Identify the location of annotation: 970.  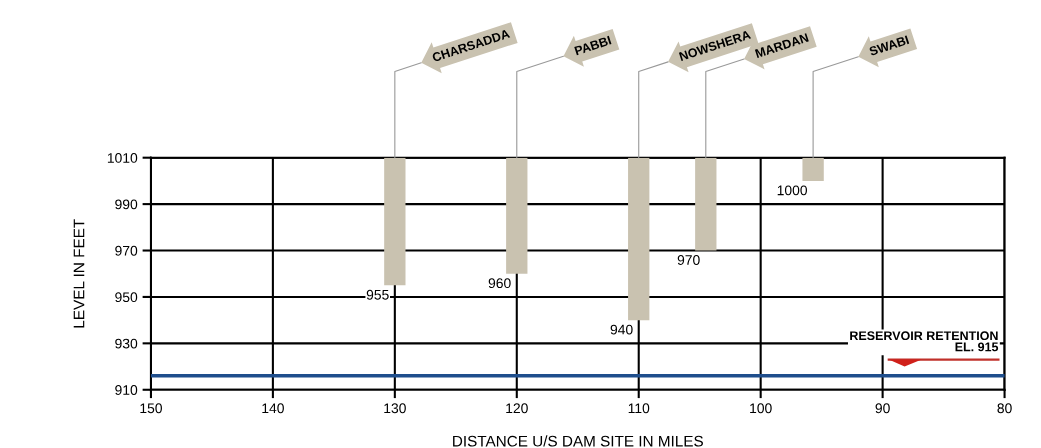
(688, 260).